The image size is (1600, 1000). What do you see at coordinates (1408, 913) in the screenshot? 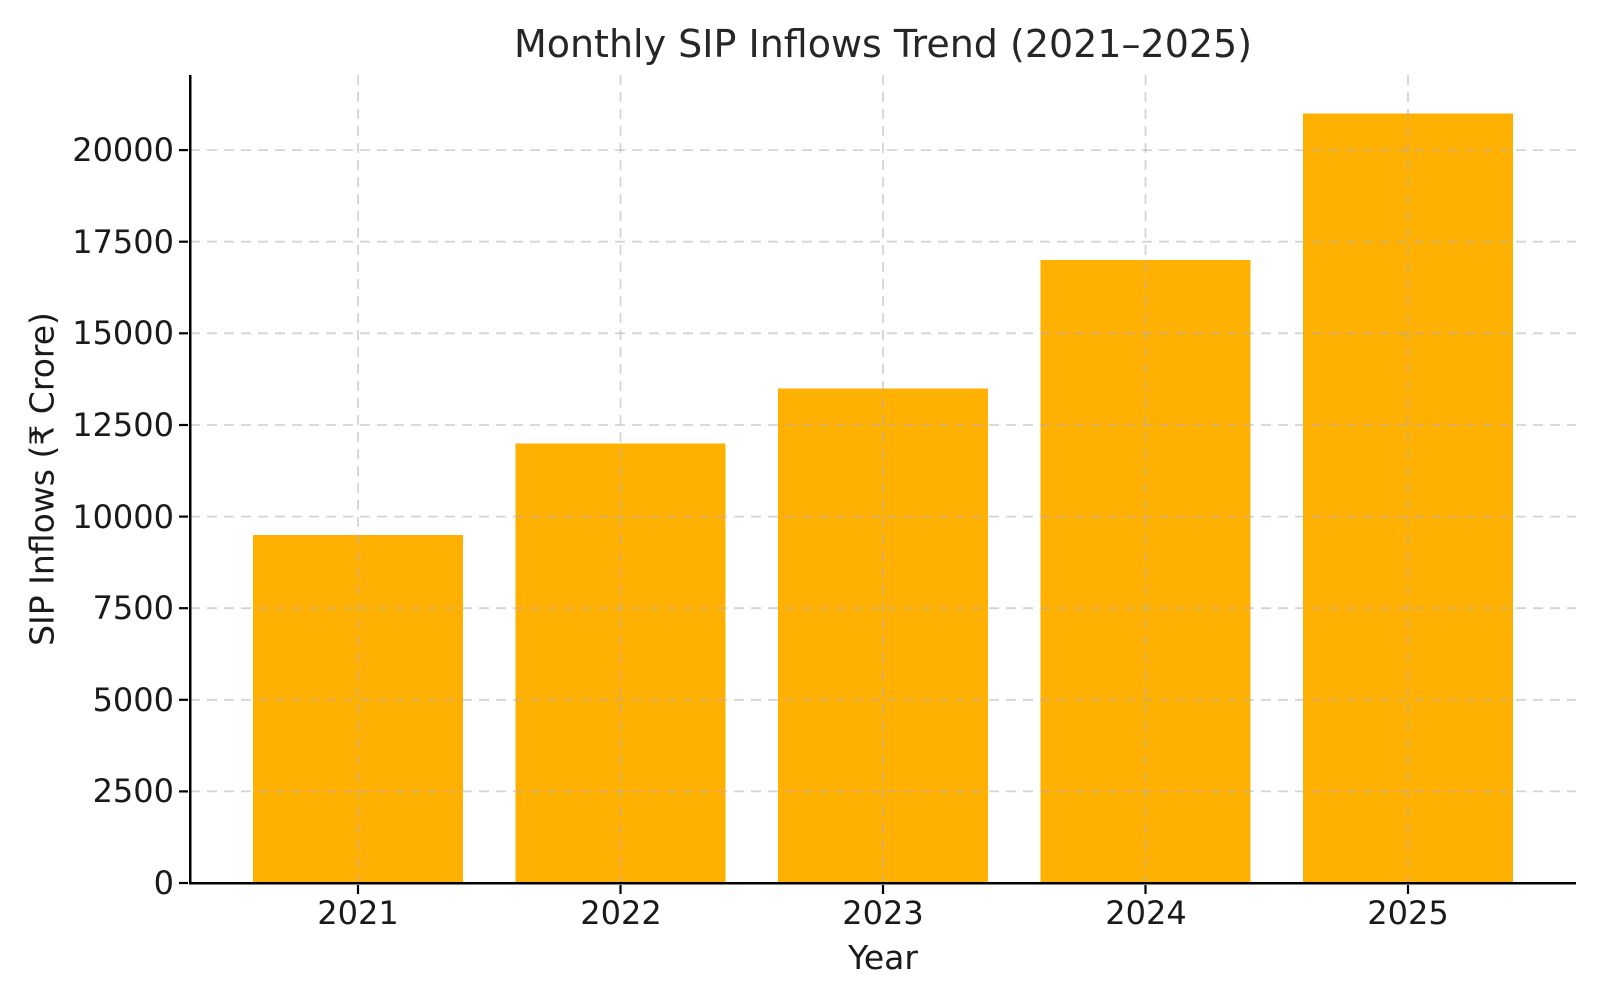
I see `x-tick-label: 2025` at bounding box center [1408, 913].